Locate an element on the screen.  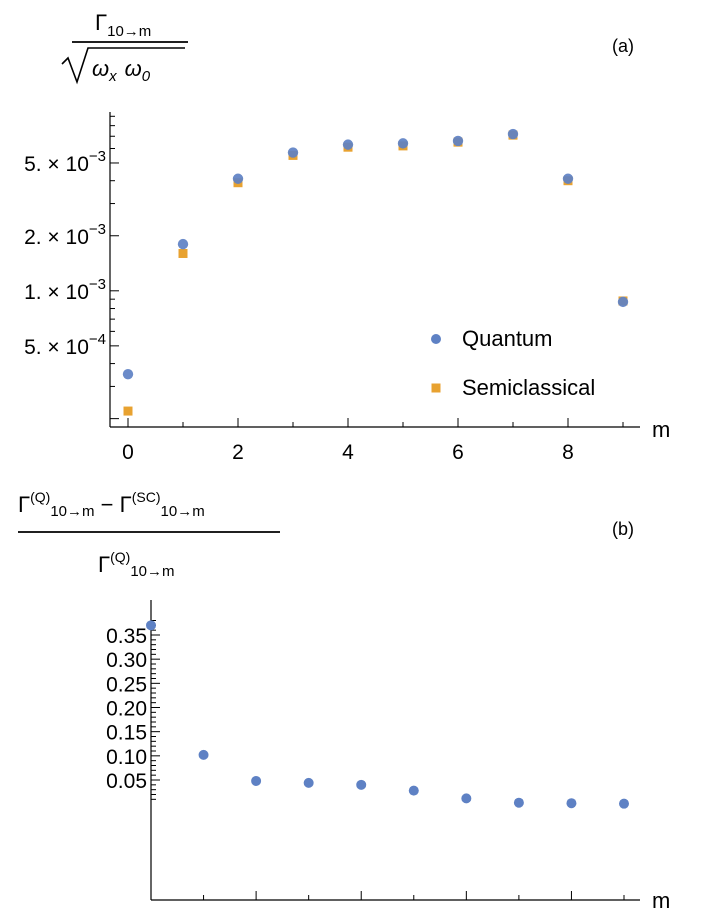
panel-b-x-tick-label: 8 is located at coordinates (572, 913).